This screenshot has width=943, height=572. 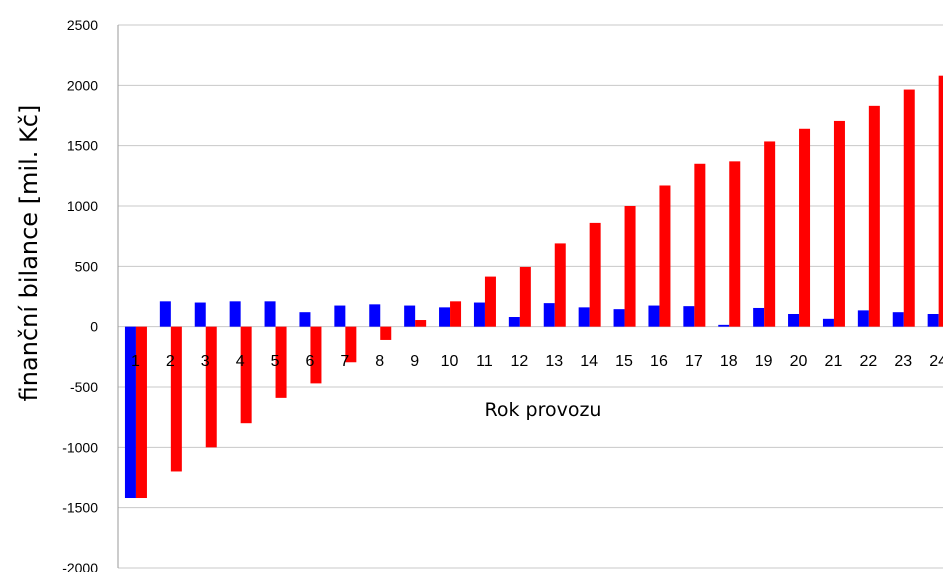 What do you see at coordinates (80, 566) in the screenshot?
I see `y-tick-label: -2000` at bounding box center [80, 566].